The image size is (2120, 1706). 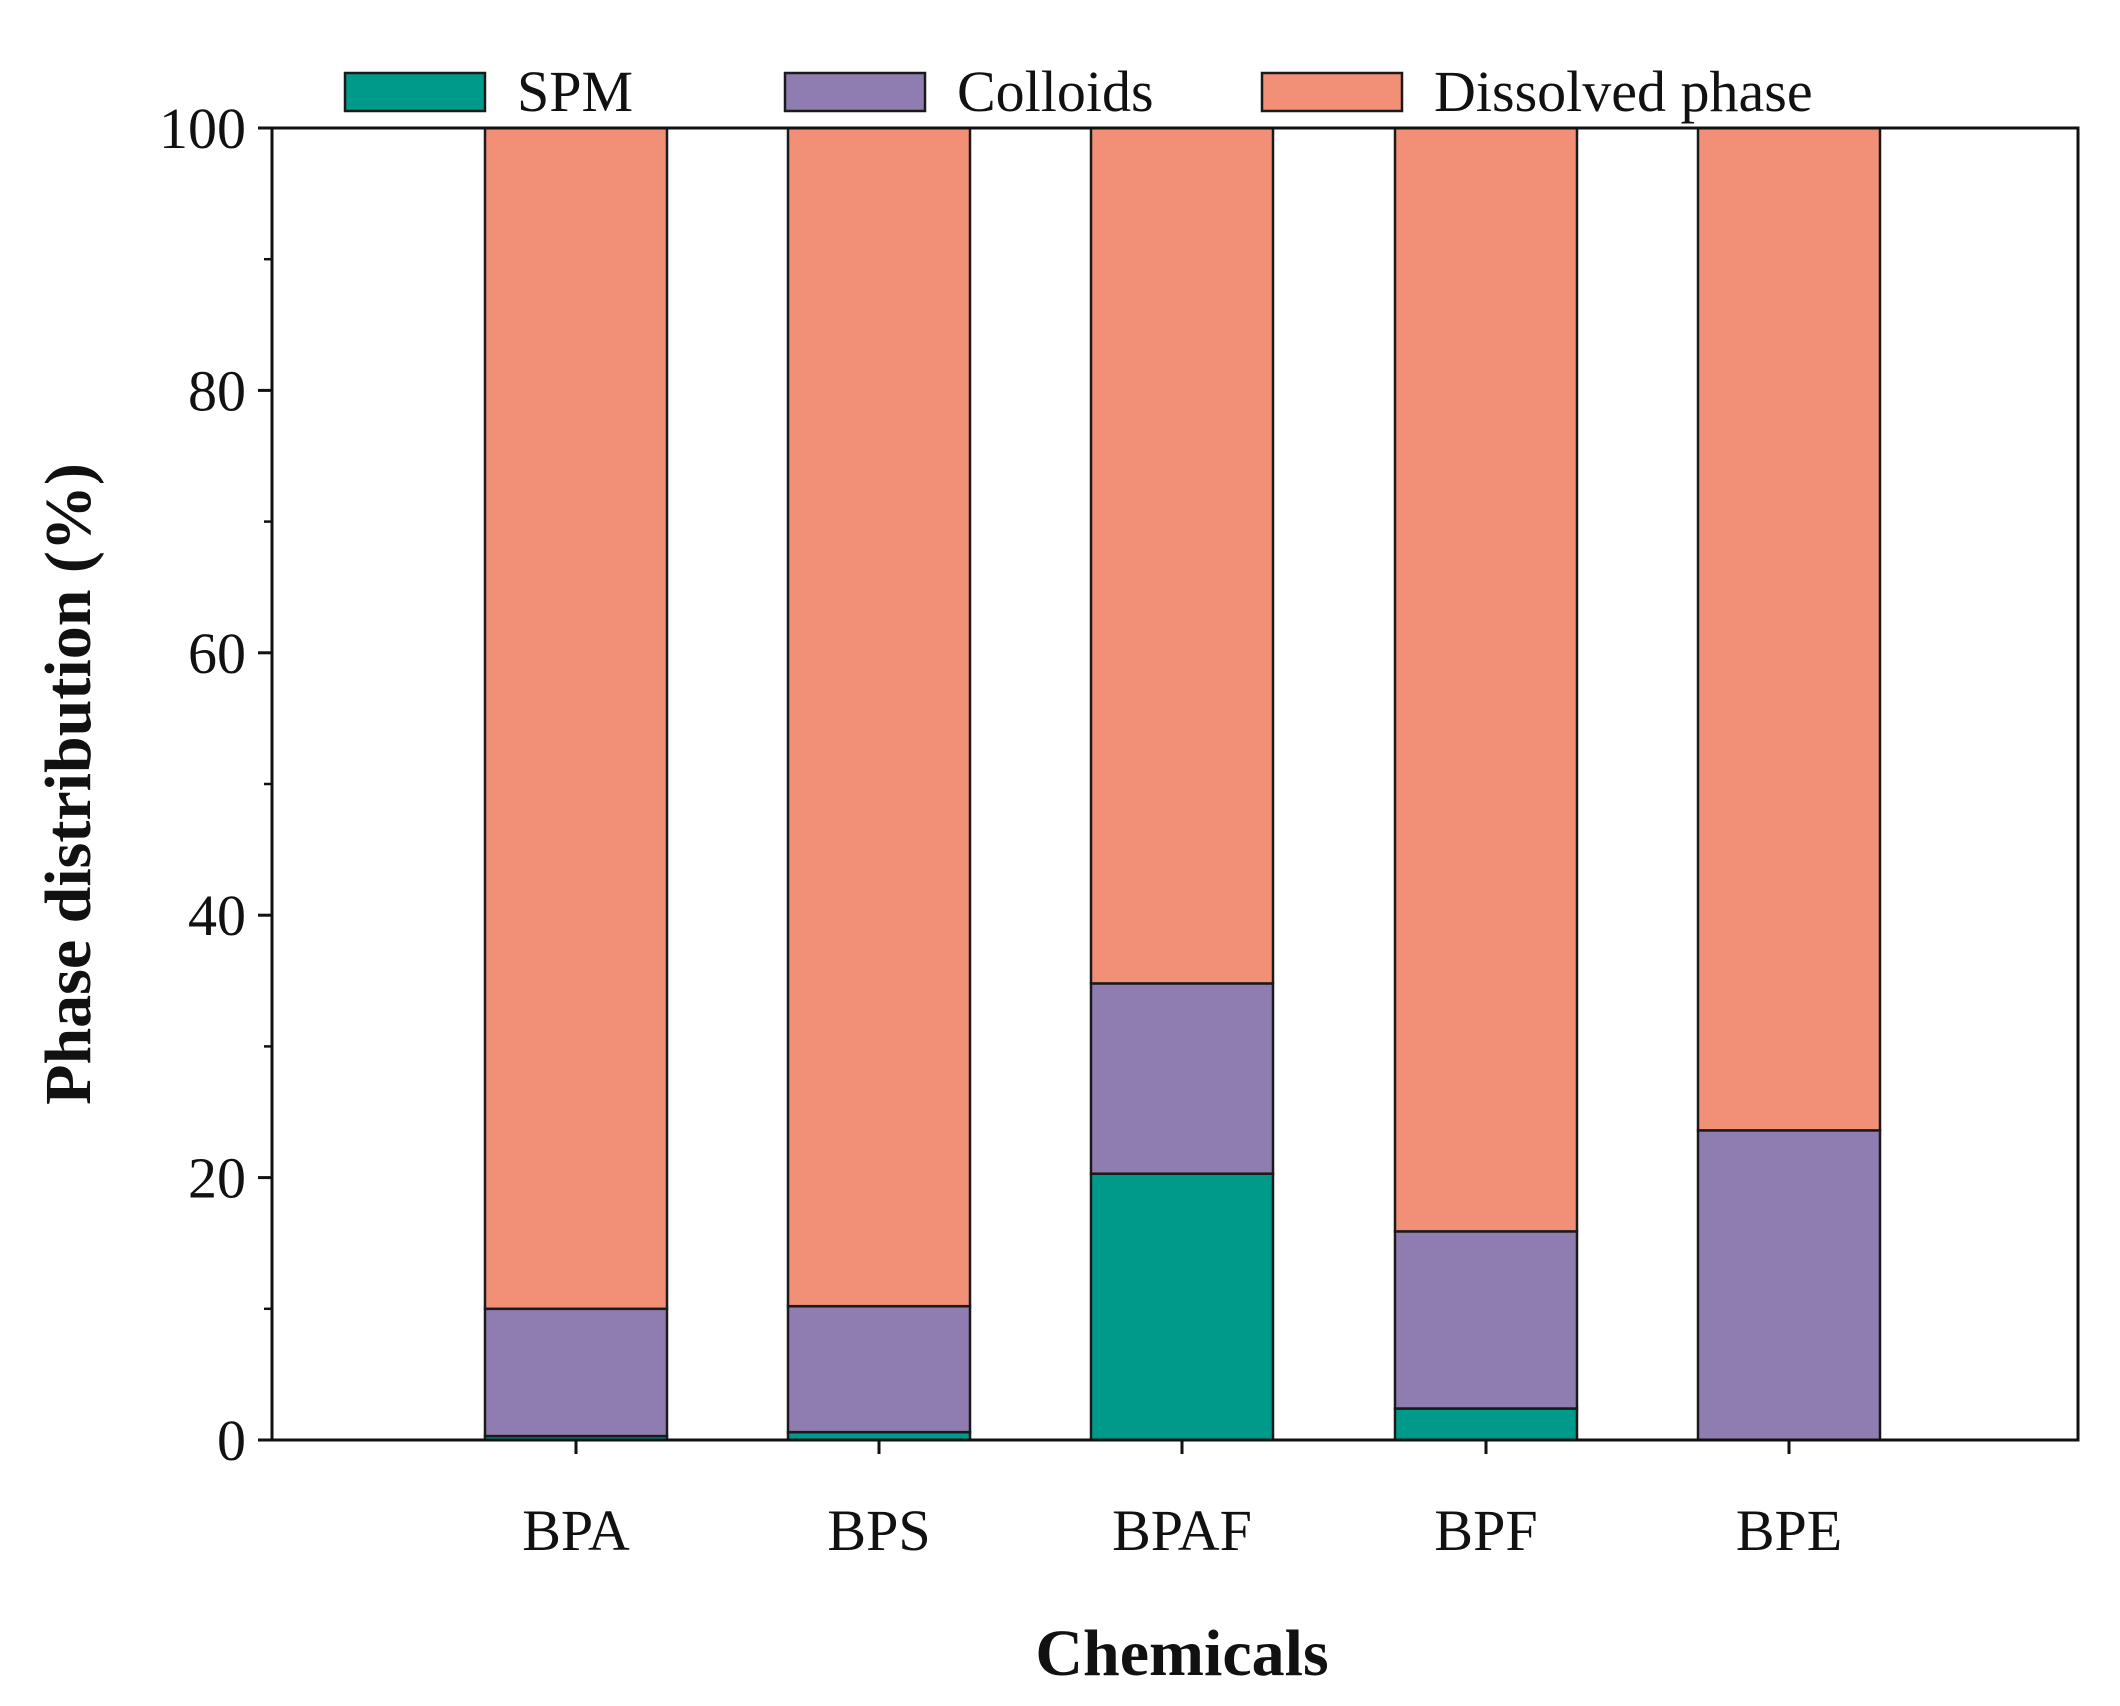 What do you see at coordinates (1486, 1320) in the screenshot?
I see `bar-colloids-bpf` at bounding box center [1486, 1320].